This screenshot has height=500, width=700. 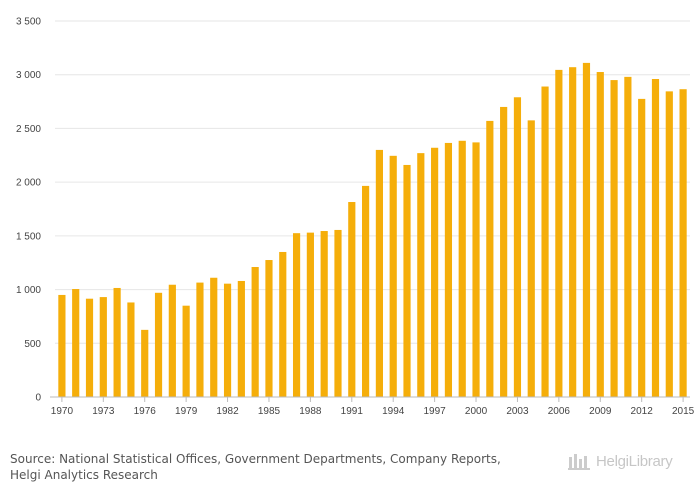 I want to click on y-tick-label: 3 000, so click(x=28, y=75).